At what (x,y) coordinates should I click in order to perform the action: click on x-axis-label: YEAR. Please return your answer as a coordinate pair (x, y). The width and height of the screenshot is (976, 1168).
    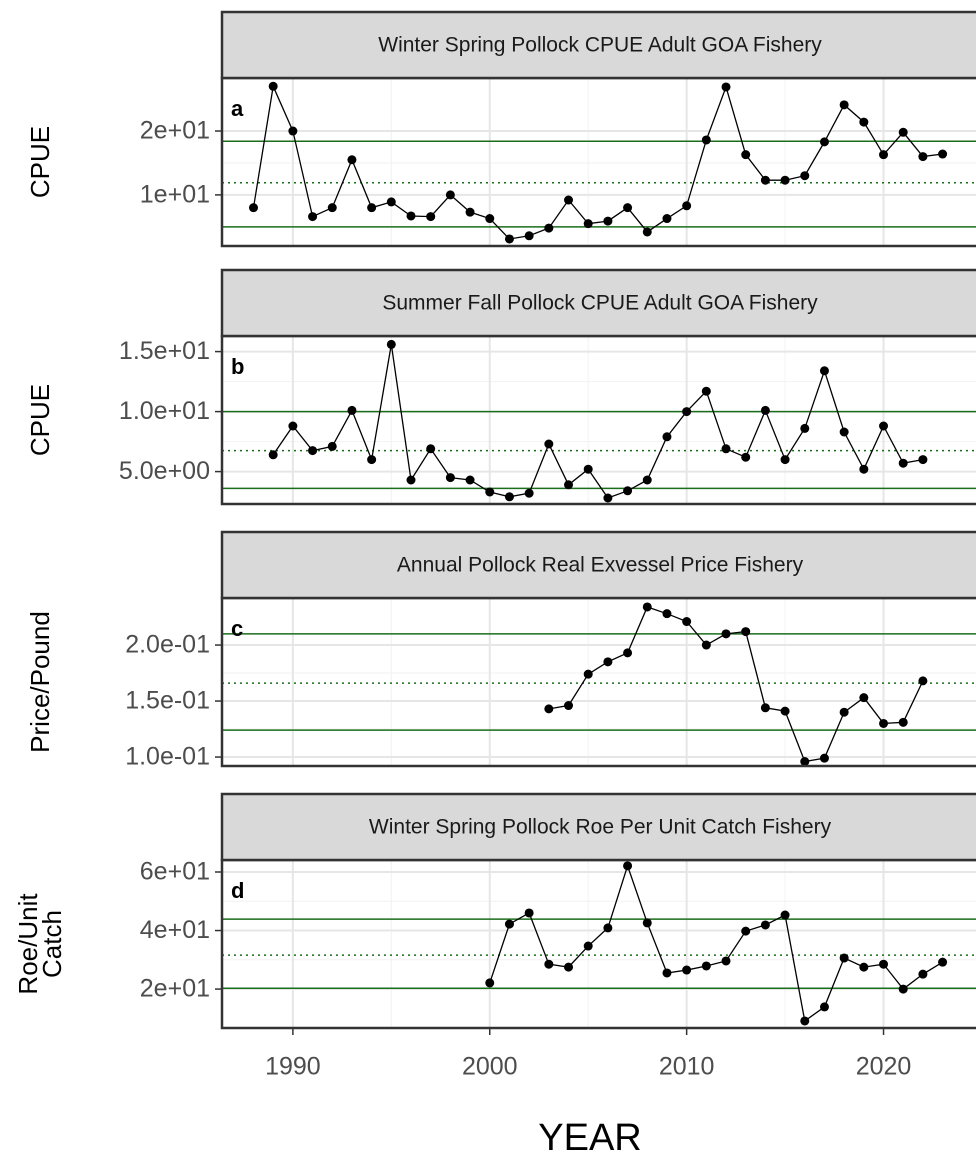
    Looking at the image, I should click on (589, 1138).